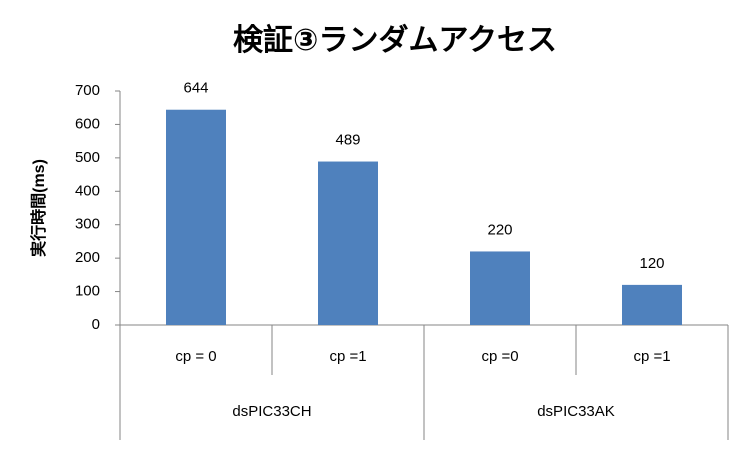 Image resolution: width=752 pixels, height=452 pixels. Describe the element at coordinates (87, 157) in the screenshot. I see `y-tick-label: 500` at that location.